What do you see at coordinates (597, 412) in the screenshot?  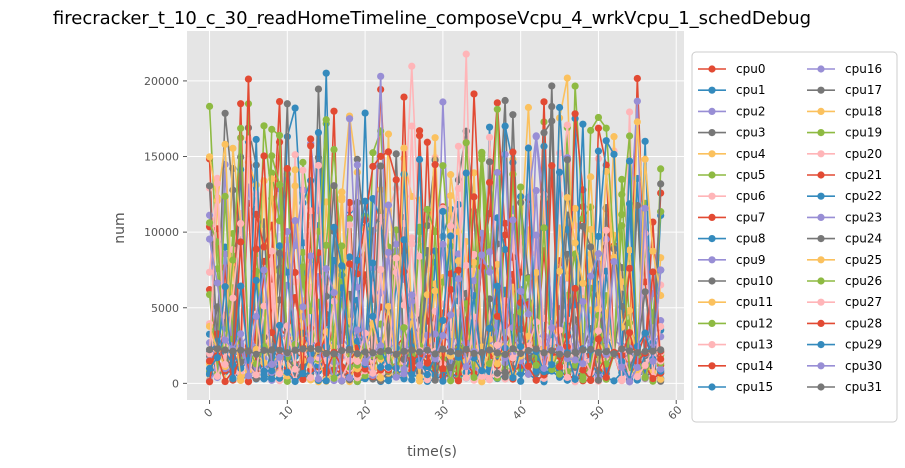 I see `x-tick-label: 50` at bounding box center [597, 412].